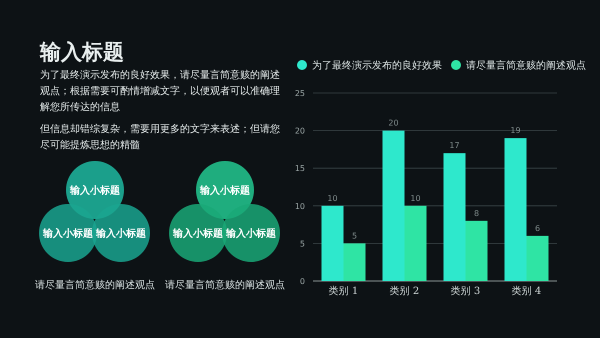 This screenshot has width=600, height=338. What do you see at coordinates (343, 291) in the screenshot?
I see `x-tick-label: 类别 1` at bounding box center [343, 291].